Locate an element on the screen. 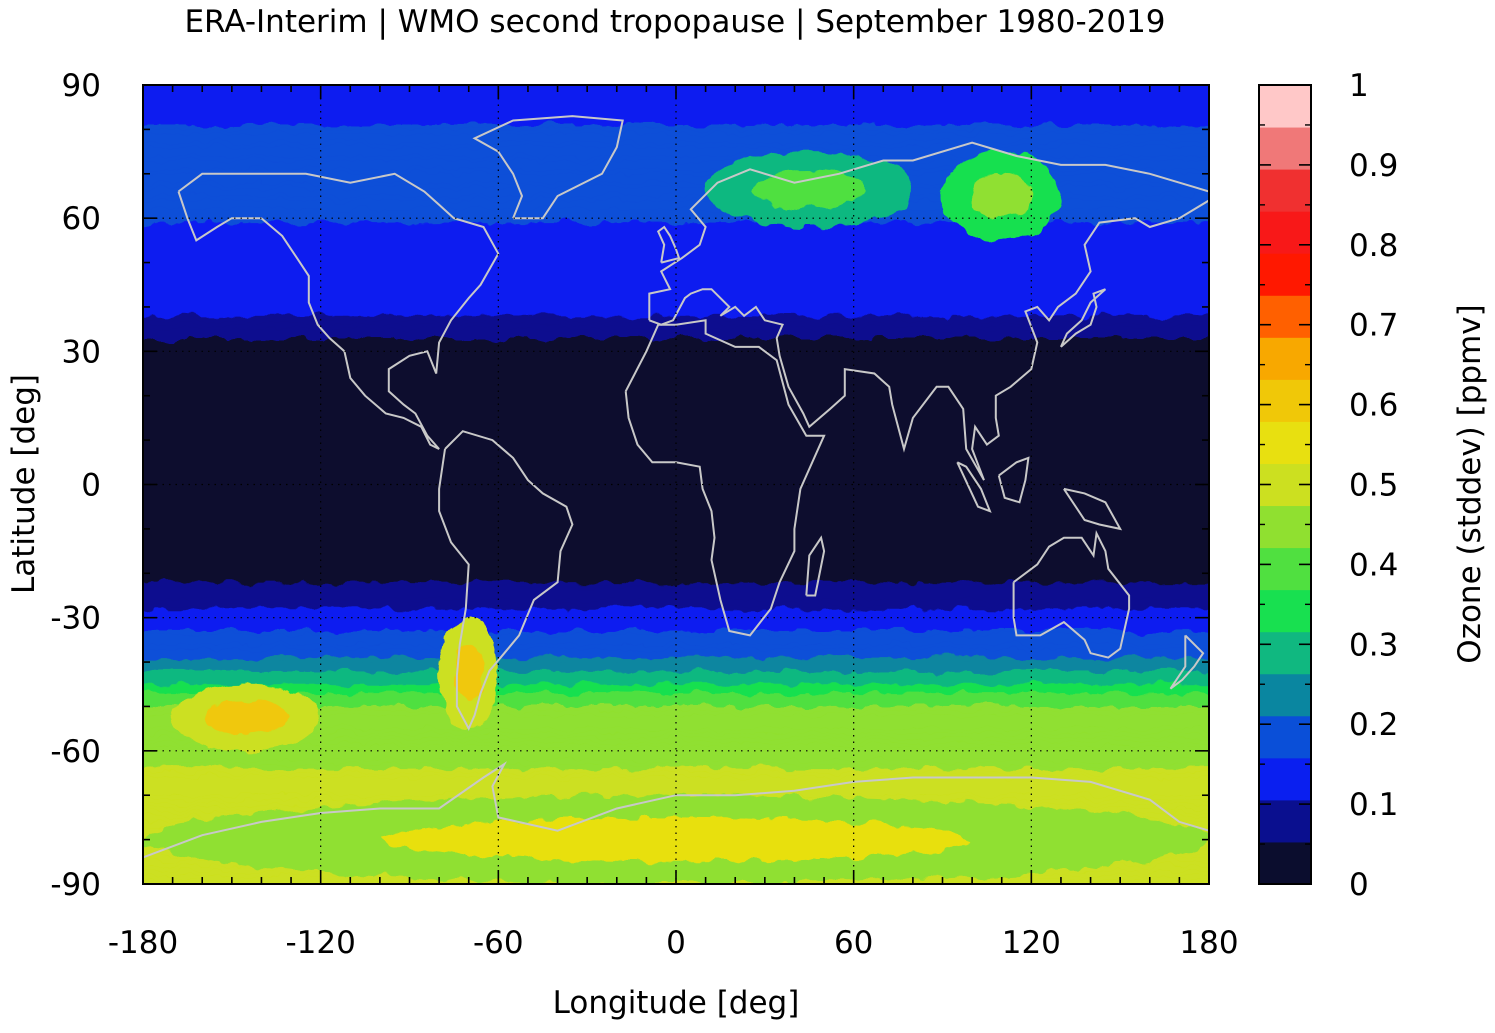  x-tick-label: 0 is located at coordinates (676, 943).